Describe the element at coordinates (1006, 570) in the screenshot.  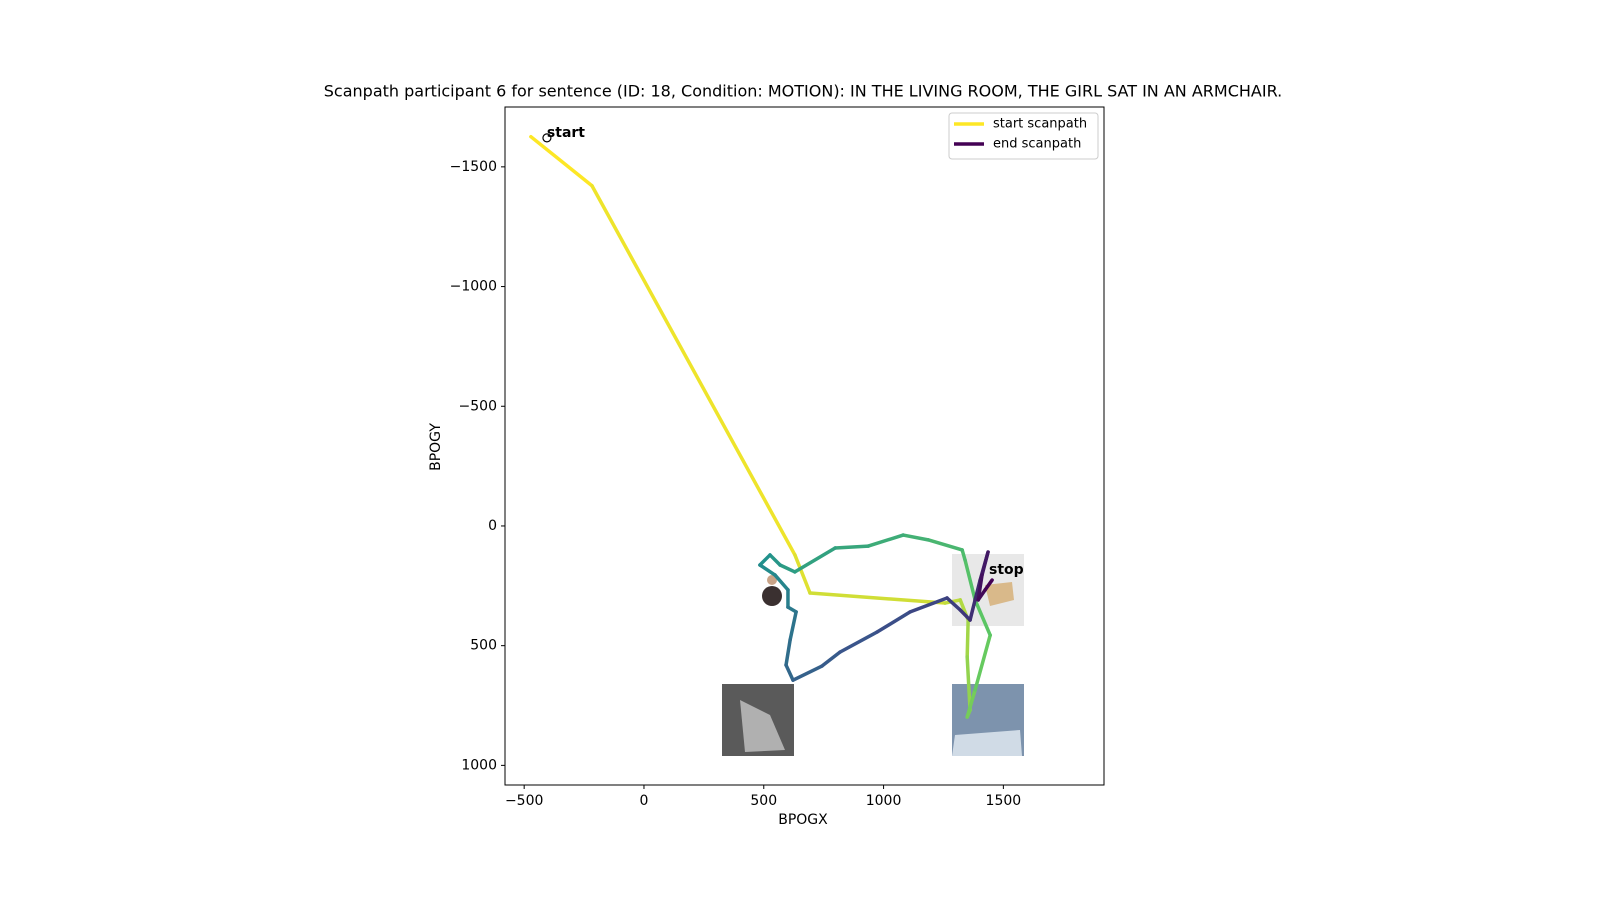
I see `annotation: stop` at that location.